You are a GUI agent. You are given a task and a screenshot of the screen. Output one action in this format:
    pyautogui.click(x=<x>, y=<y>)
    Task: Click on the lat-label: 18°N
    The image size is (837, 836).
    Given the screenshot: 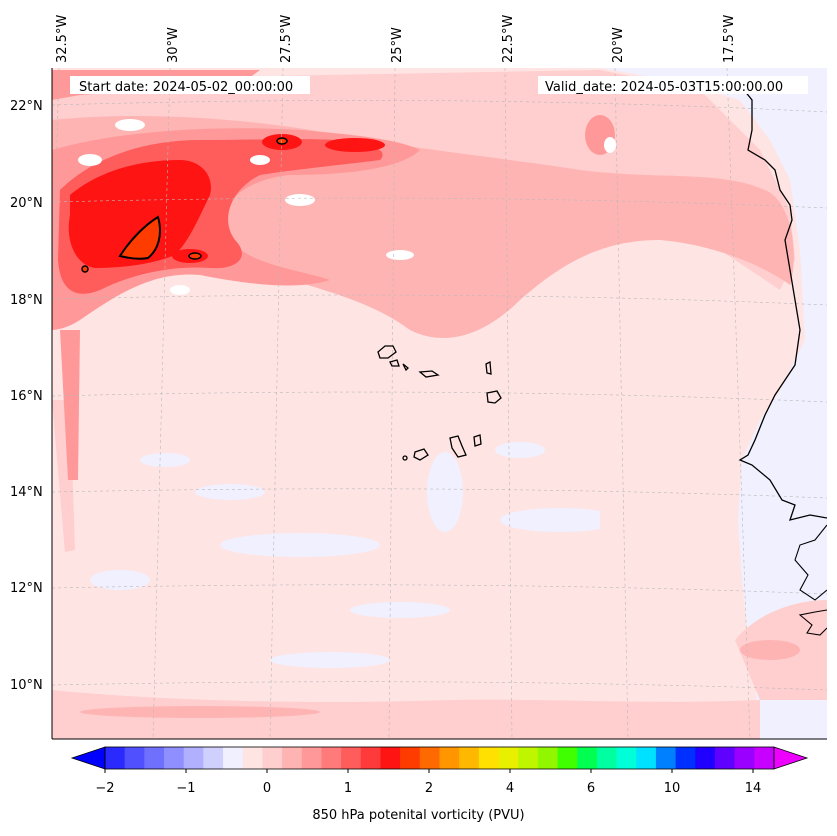 What is the action you would take?
    pyautogui.click(x=26, y=300)
    